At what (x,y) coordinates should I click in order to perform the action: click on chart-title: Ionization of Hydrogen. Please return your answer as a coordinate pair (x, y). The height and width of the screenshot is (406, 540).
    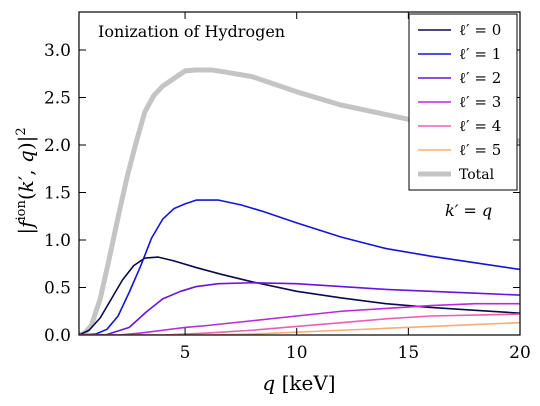
    Looking at the image, I should click on (191, 31).